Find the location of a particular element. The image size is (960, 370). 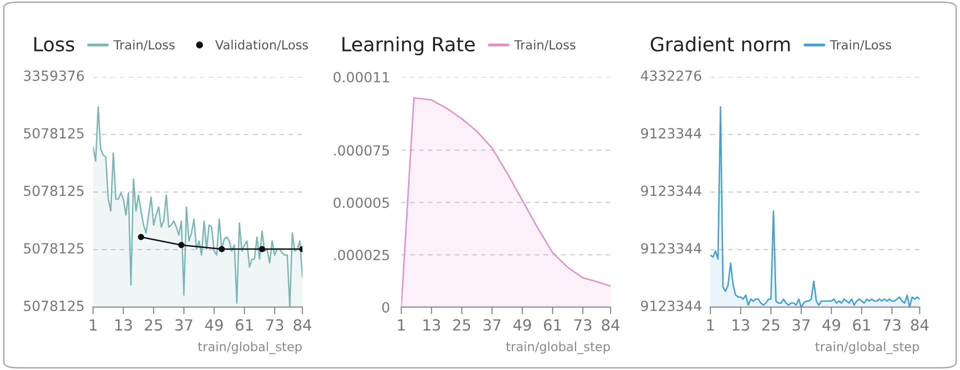

y-tick-label: .000075 is located at coordinates (361, 150).